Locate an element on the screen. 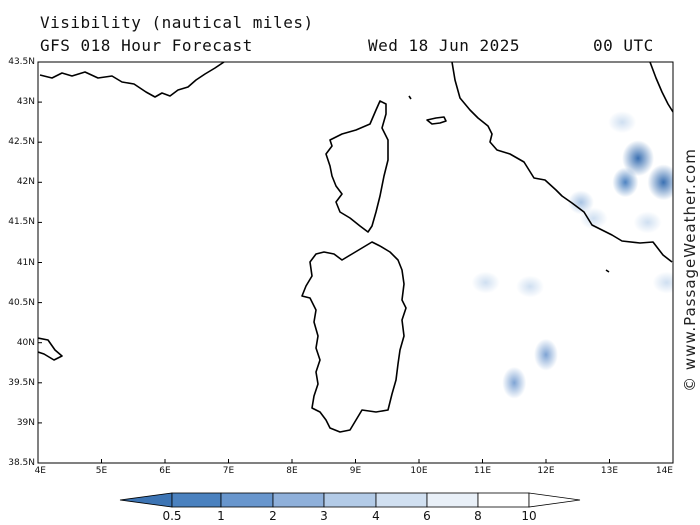 The height and width of the screenshot is (525, 700). longitude-label: 14E is located at coordinates (664, 471).